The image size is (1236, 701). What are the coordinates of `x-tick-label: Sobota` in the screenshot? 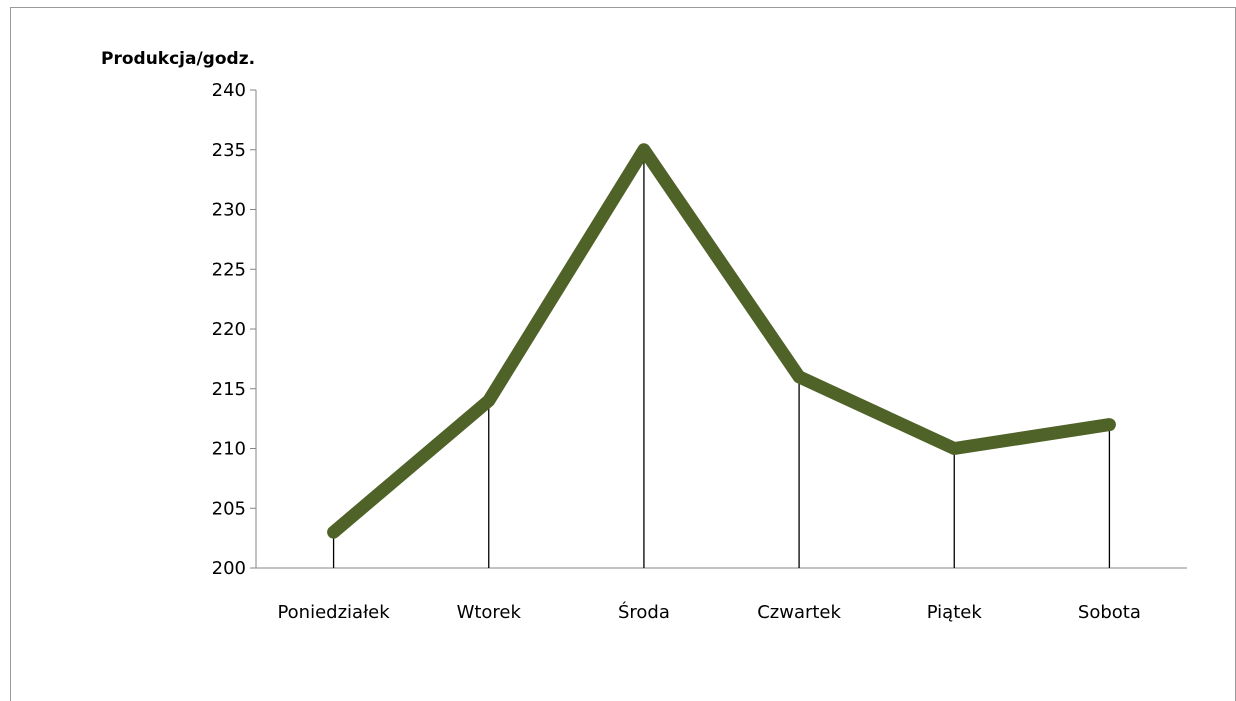 It's located at (1109, 612).